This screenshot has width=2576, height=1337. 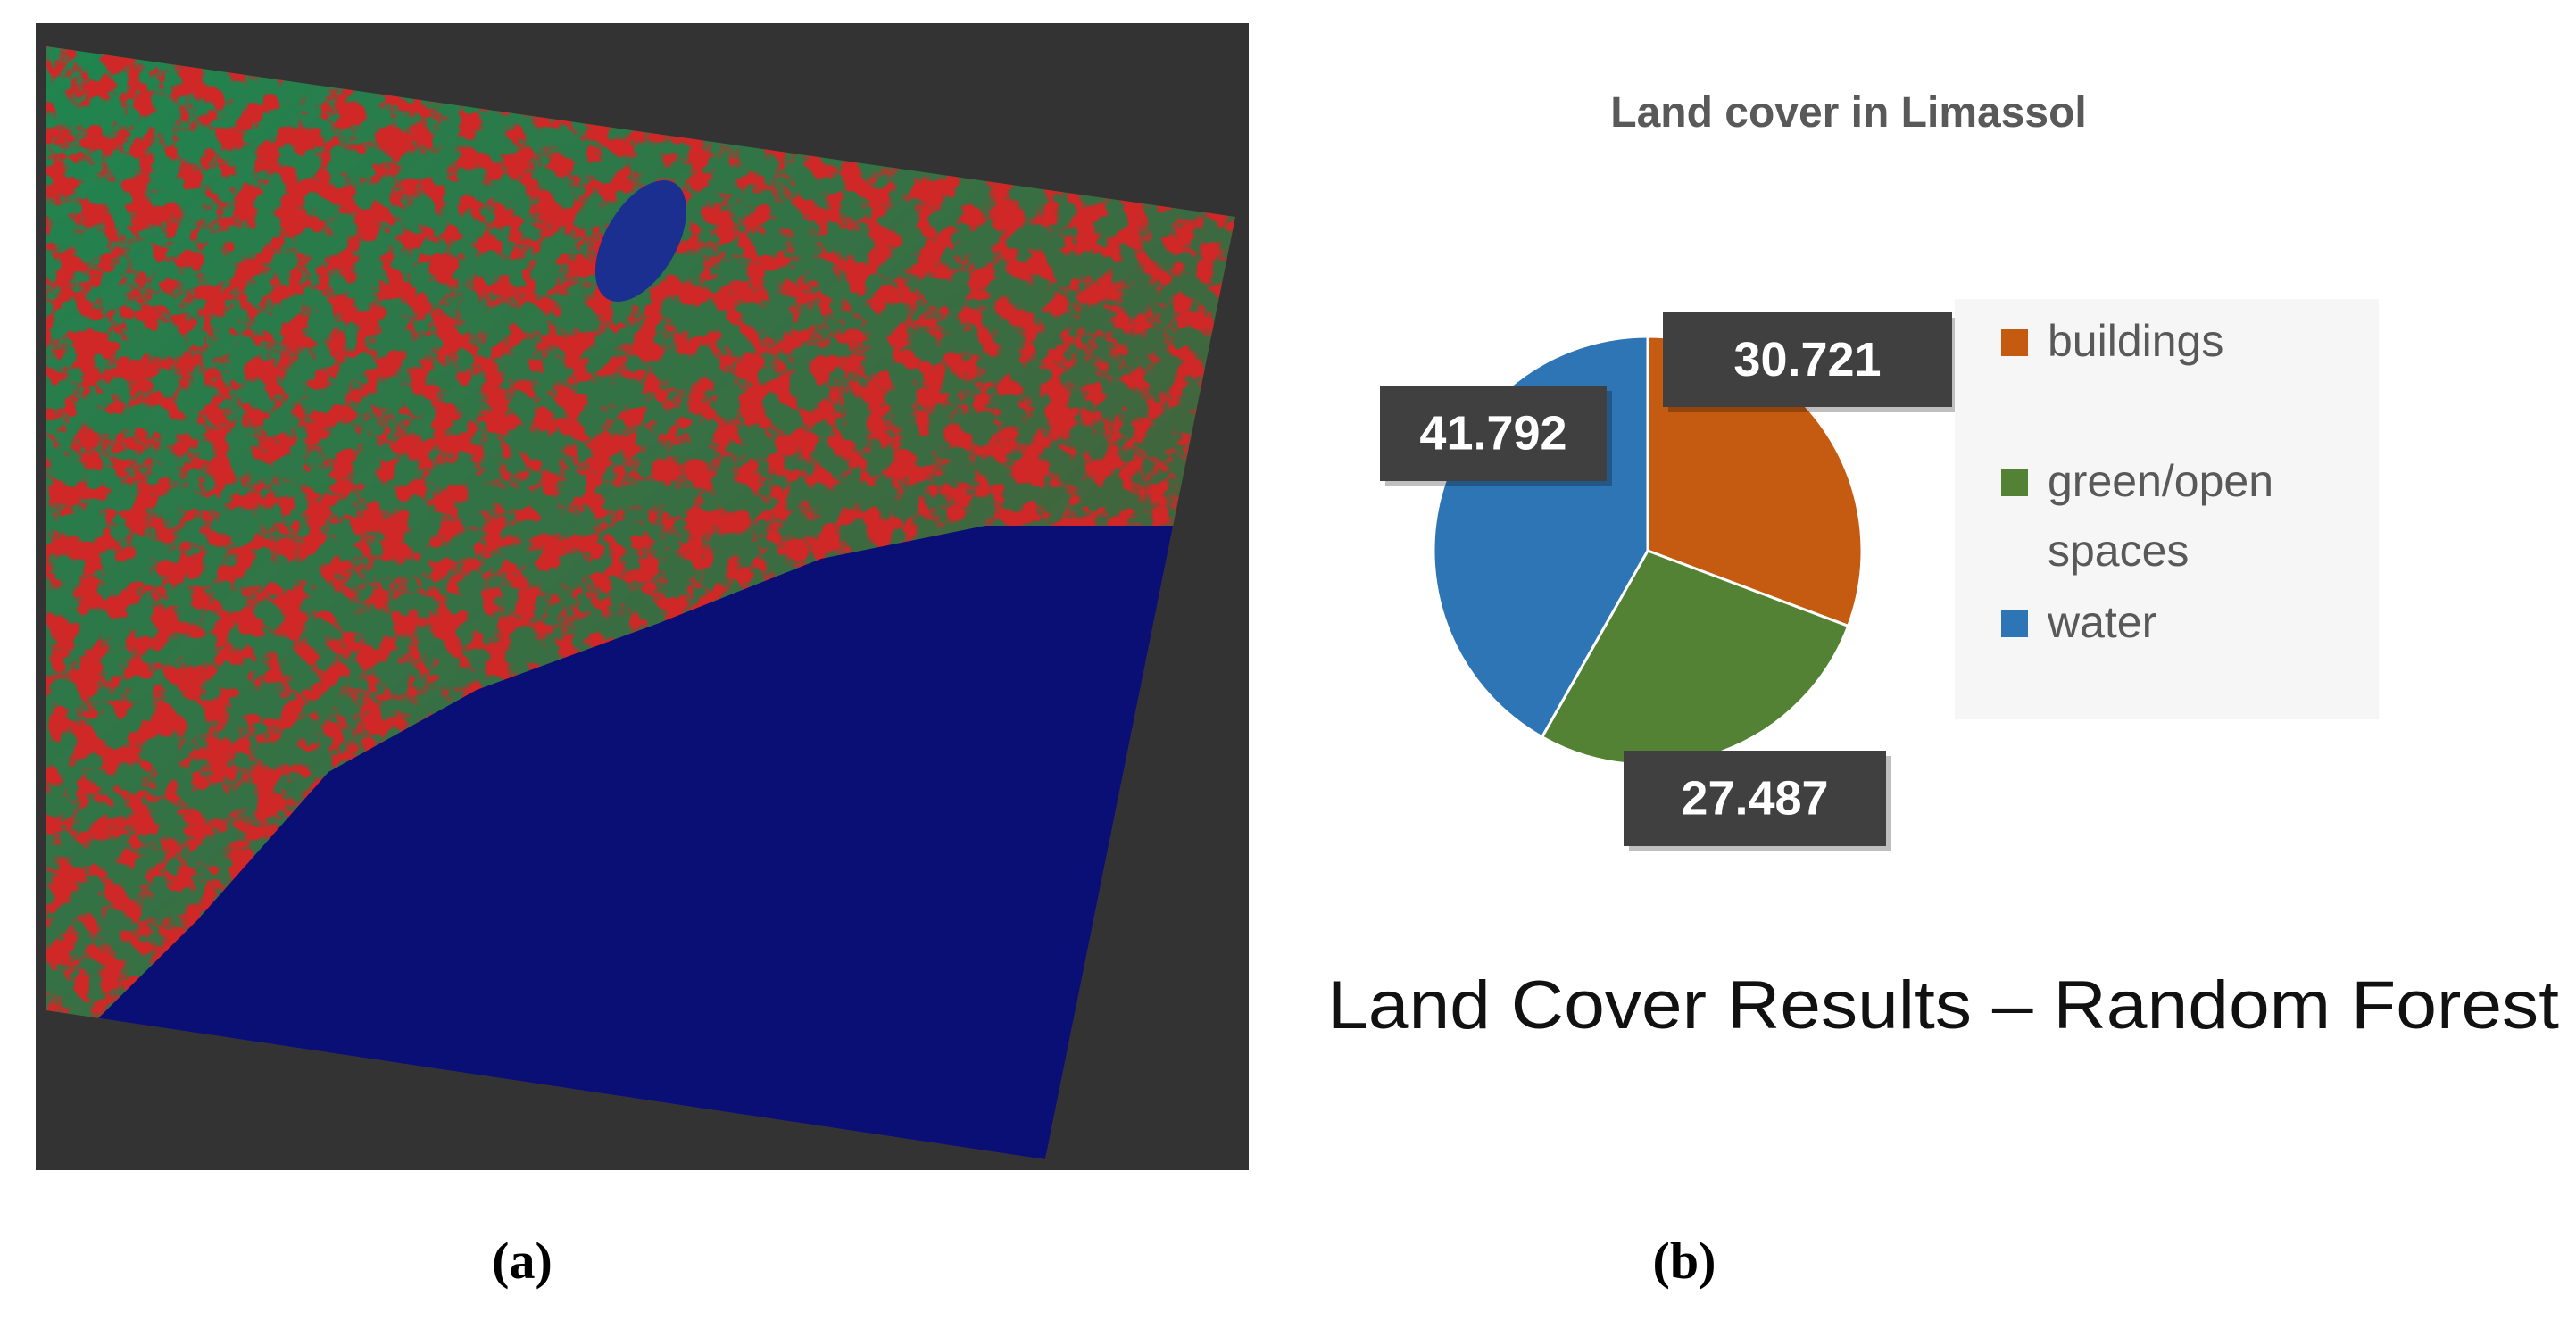 I want to click on legend-label: buildings, so click(x=2136, y=341).